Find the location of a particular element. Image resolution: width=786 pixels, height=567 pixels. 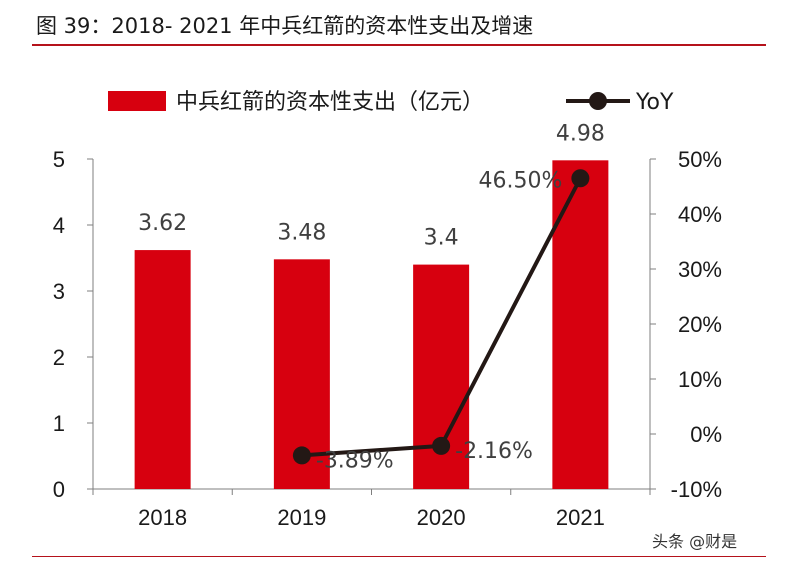

yoy-point-label: -2.16% is located at coordinates (494, 451).